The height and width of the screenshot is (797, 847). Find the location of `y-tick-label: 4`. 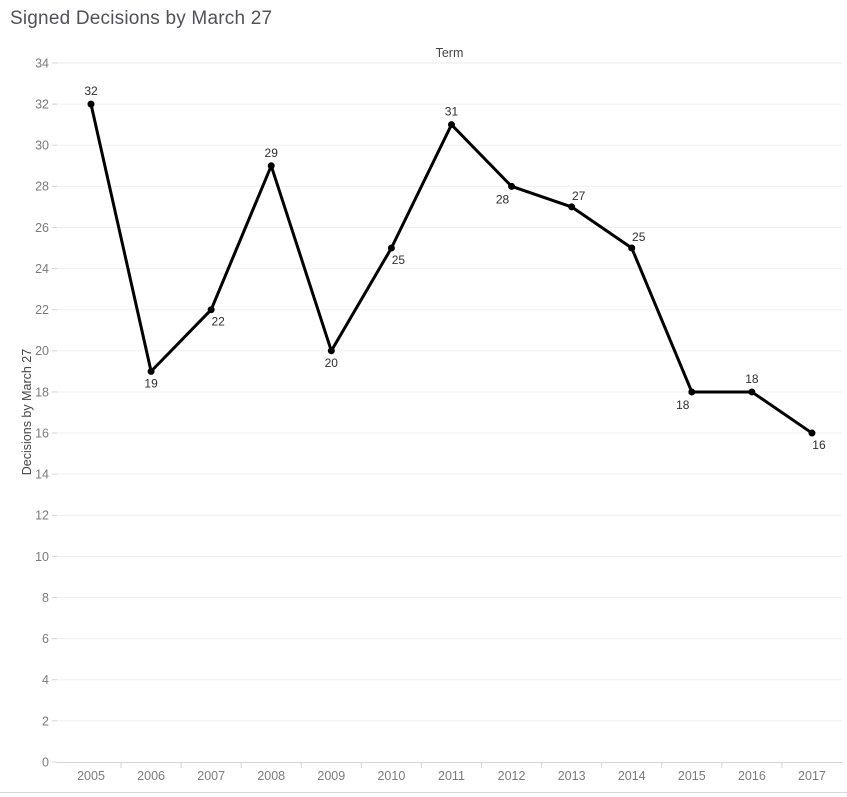

y-tick-label: 4 is located at coordinates (45, 680).